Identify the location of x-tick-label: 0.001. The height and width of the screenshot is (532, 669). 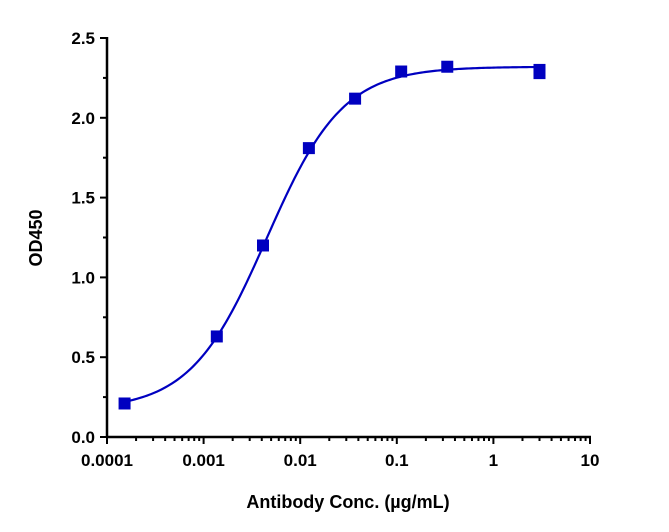
(203, 460).